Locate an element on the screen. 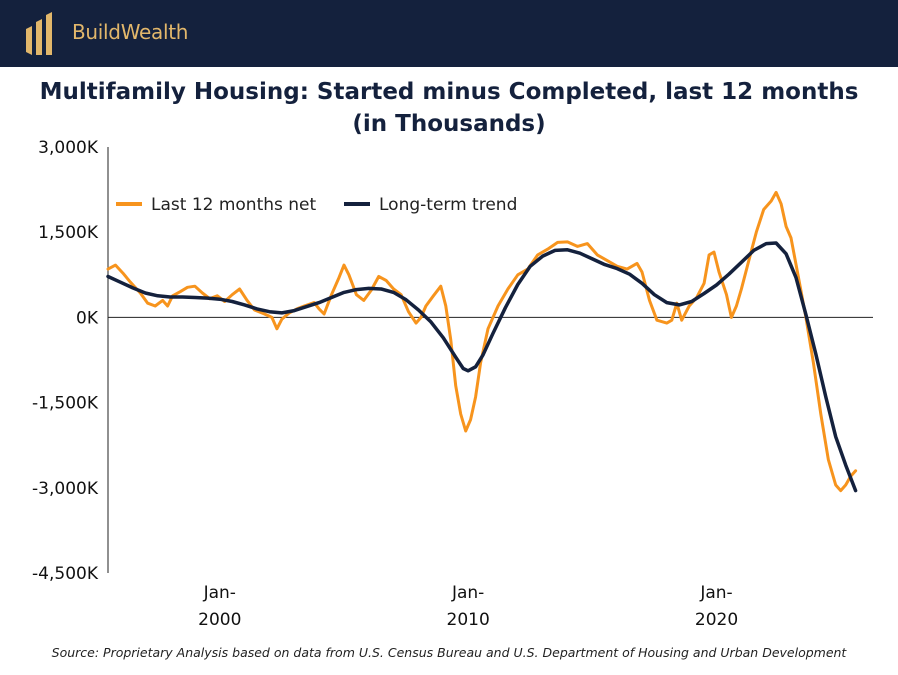 This screenshot has height=675, width=898. y-tick-label: -4,500K is located at coordinates (65, 574).